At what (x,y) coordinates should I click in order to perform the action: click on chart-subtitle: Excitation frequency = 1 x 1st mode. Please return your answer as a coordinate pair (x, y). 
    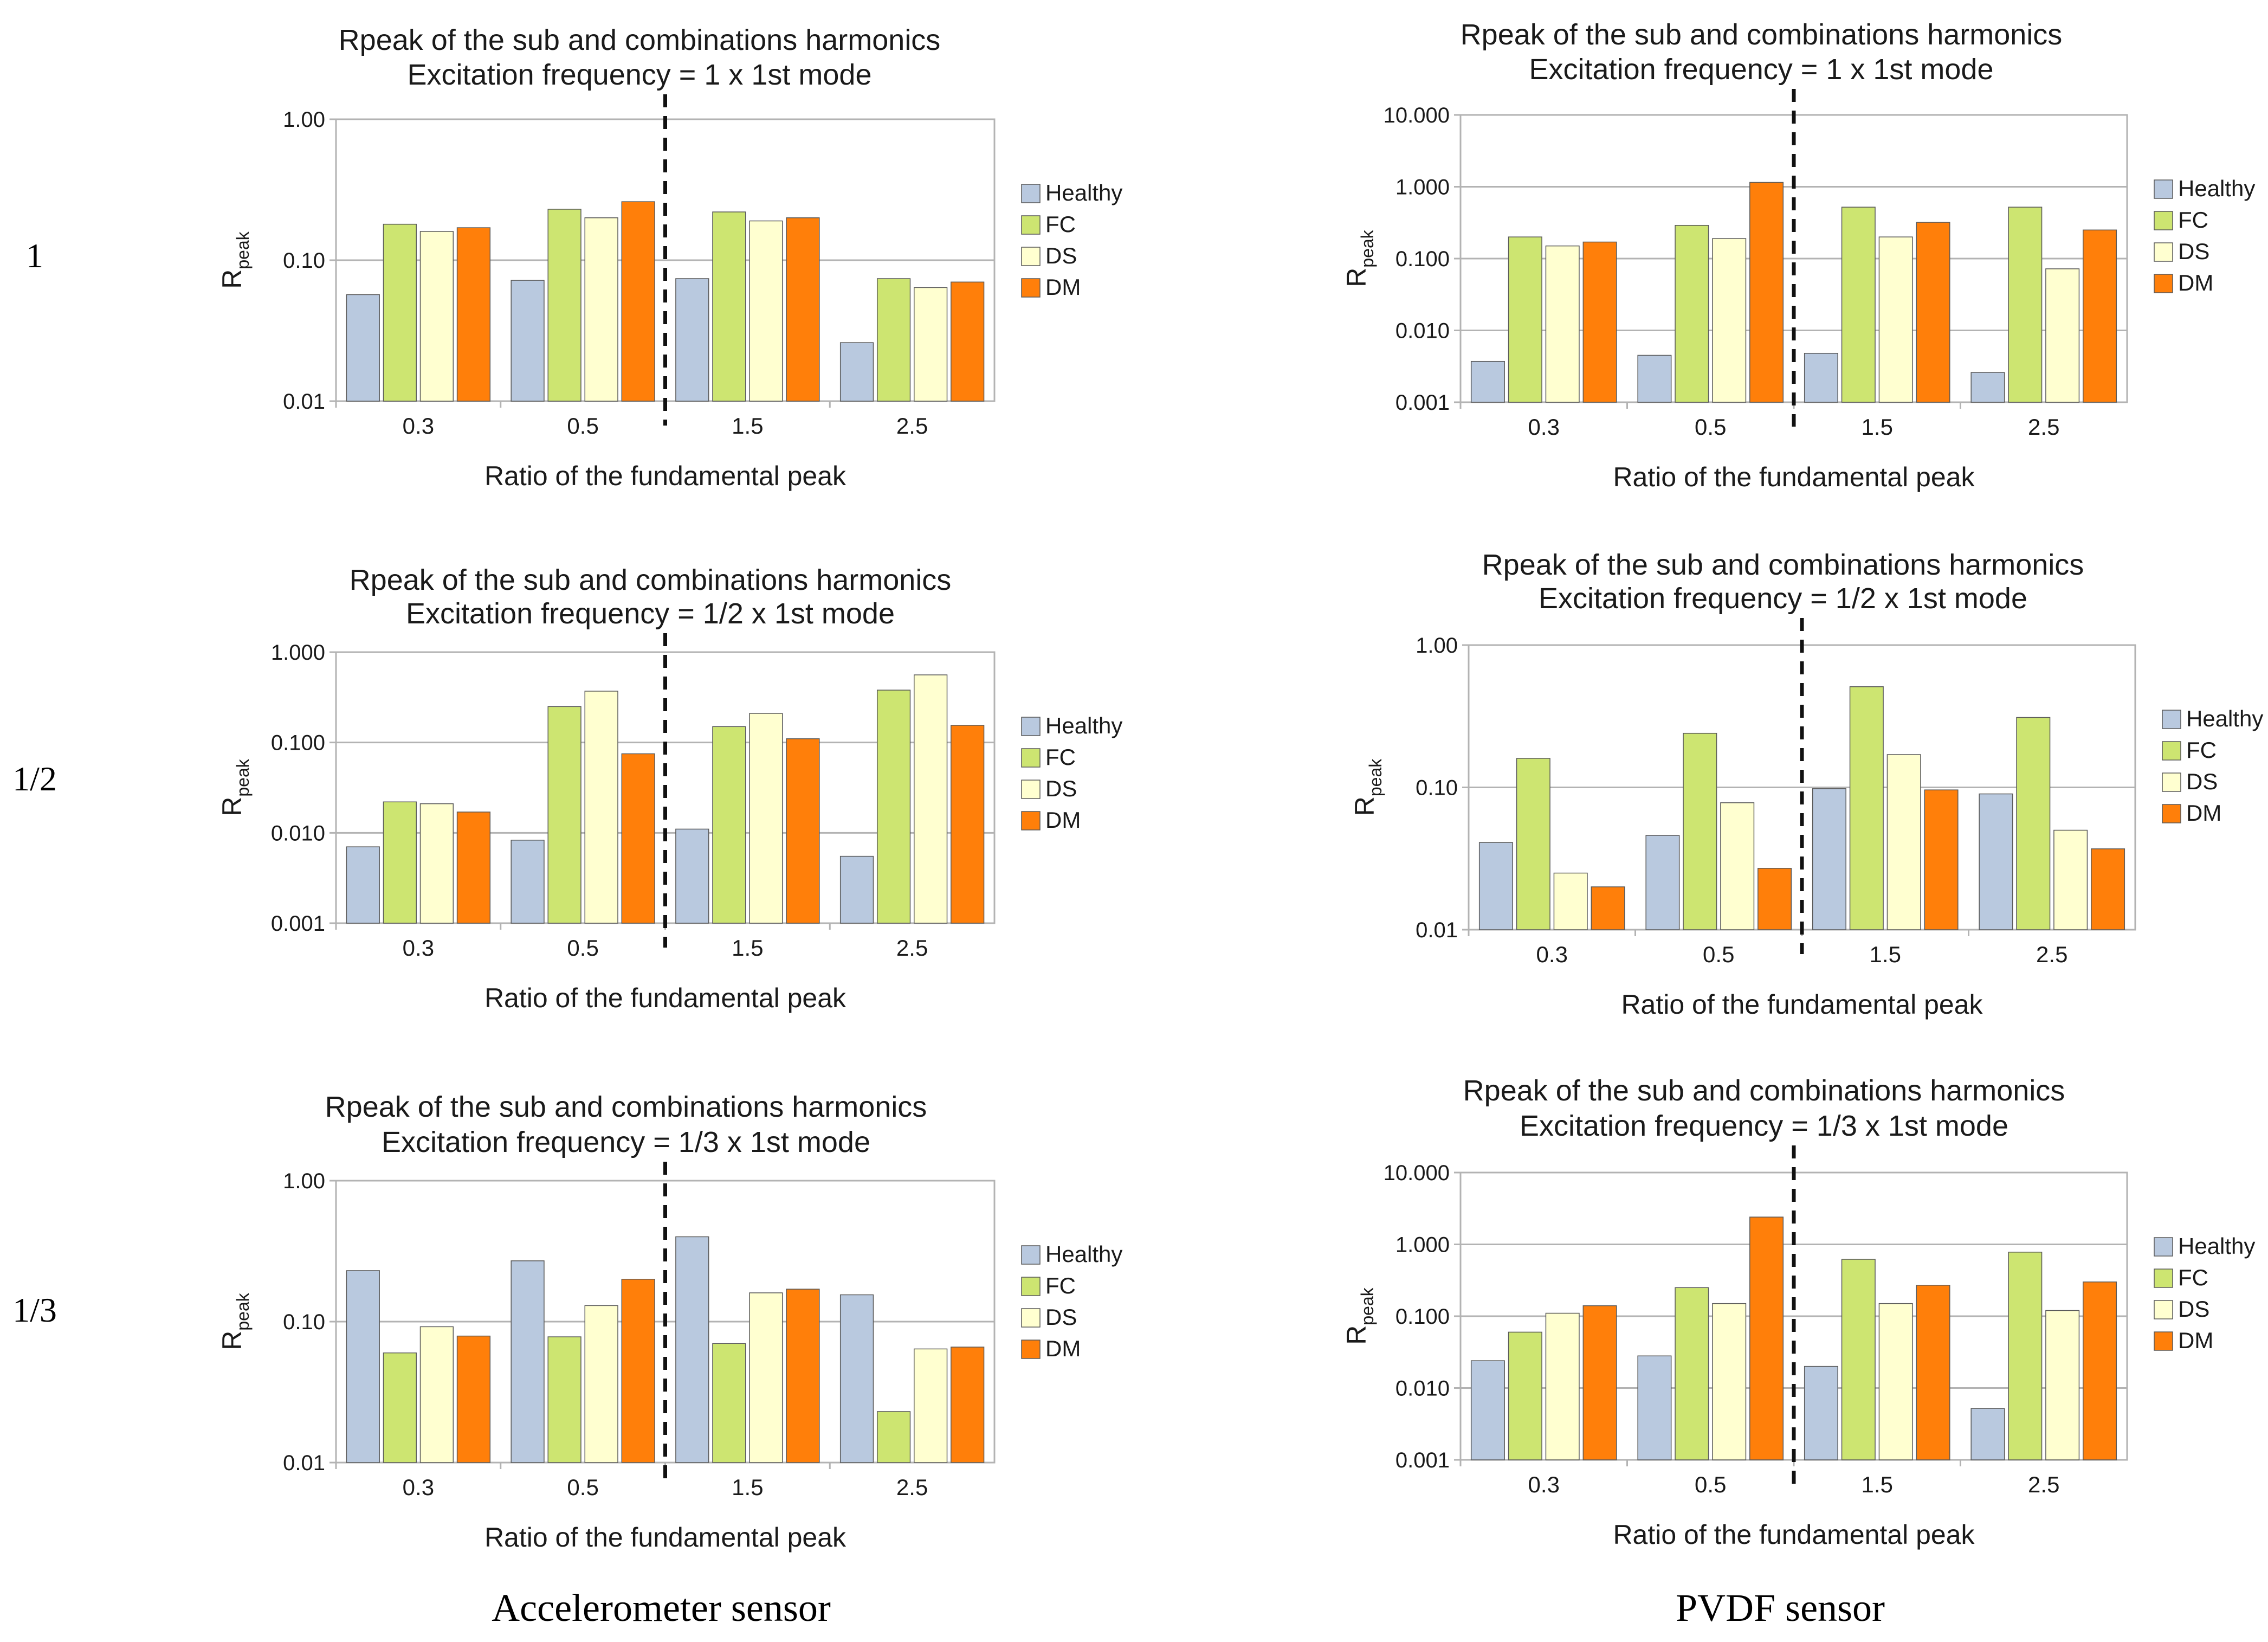
    Looking at the image, I should click on (640, 75).